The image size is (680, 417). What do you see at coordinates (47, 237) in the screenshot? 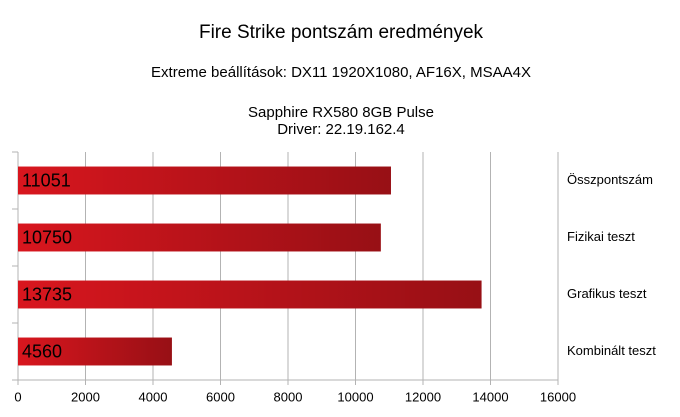
I see `data-label: 10750` at bounding box center [47, 237].